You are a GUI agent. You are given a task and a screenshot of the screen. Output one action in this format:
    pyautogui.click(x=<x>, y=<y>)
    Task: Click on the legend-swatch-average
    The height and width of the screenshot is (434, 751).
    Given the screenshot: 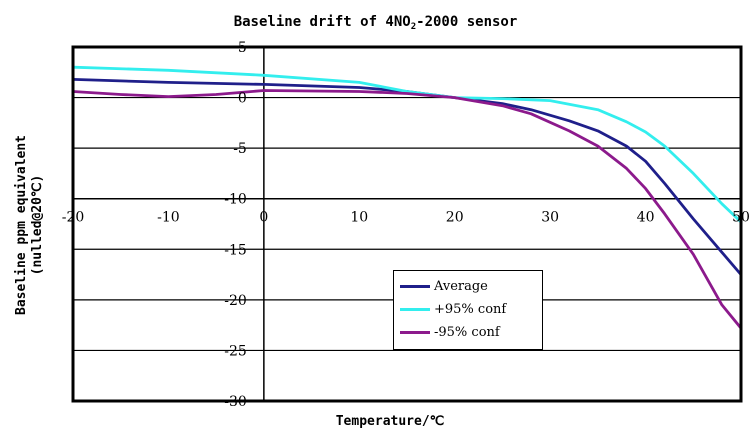 What is the action you would take?
    pyautogui.click(x=415, y=286)
    